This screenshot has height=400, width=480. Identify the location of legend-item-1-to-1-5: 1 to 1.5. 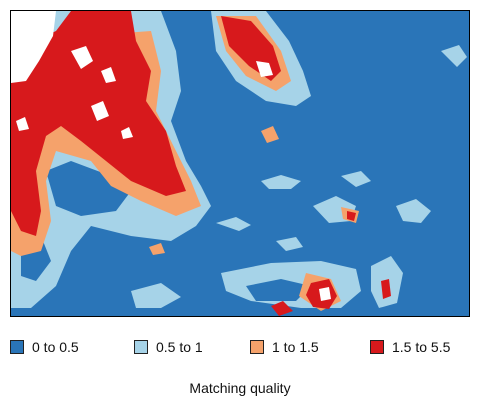
(284, 347).